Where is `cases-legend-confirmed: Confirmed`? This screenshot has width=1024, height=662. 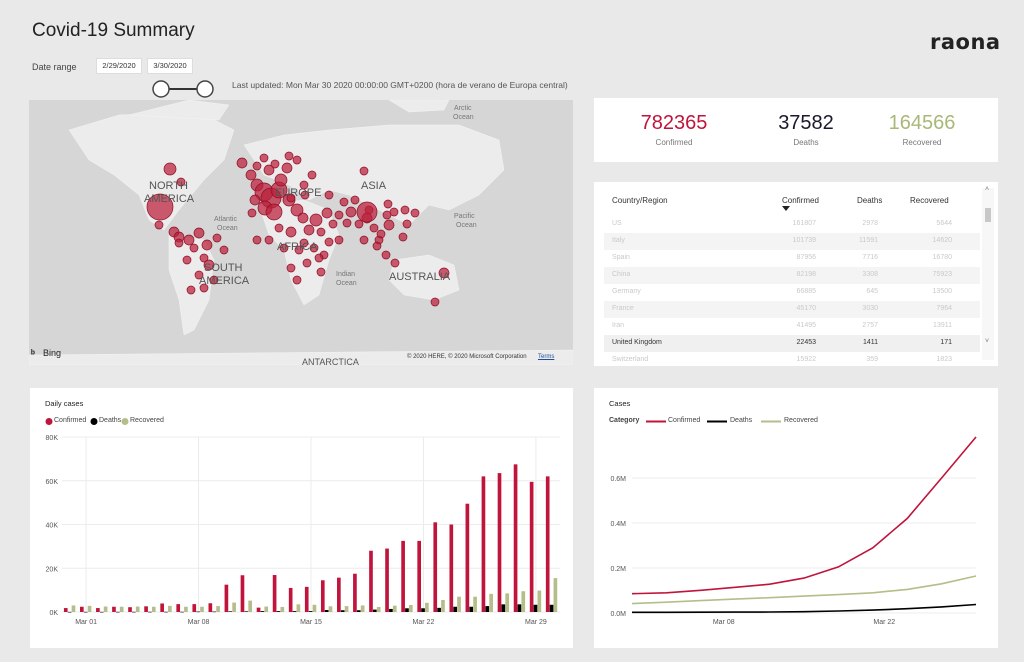
cases-legend-confirmed: Confirmed is located at coordinates (684, 420).